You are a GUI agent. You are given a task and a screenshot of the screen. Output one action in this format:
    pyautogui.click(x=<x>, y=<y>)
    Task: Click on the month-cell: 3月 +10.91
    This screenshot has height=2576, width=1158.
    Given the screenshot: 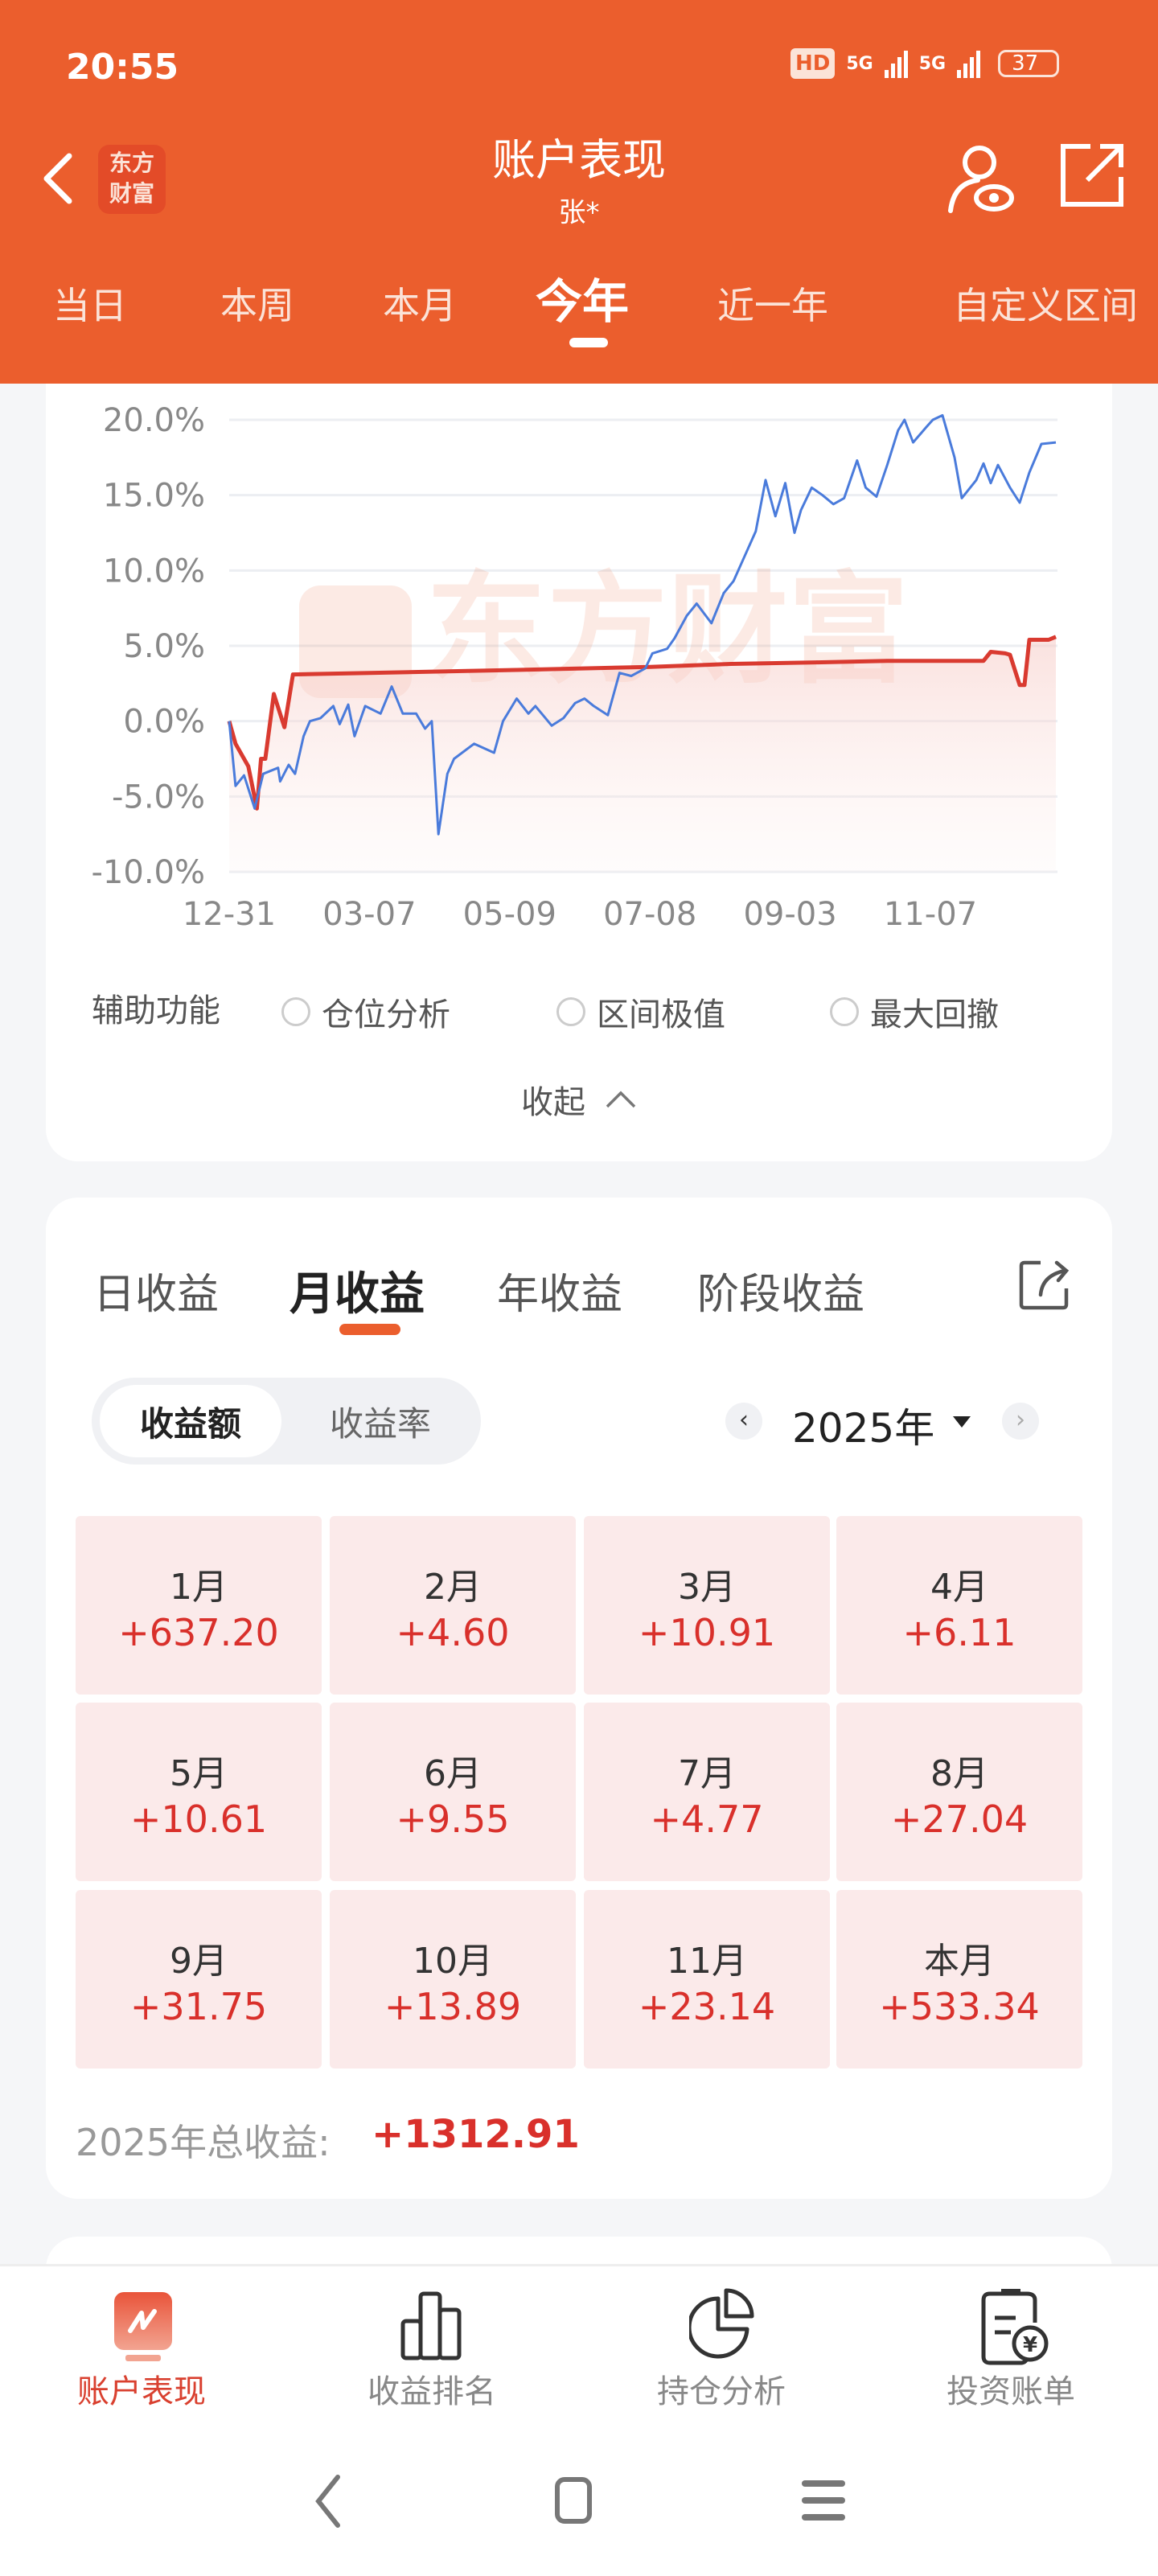 What is the action you would take?
    pyautogui.click(x=707, y=1605)
    